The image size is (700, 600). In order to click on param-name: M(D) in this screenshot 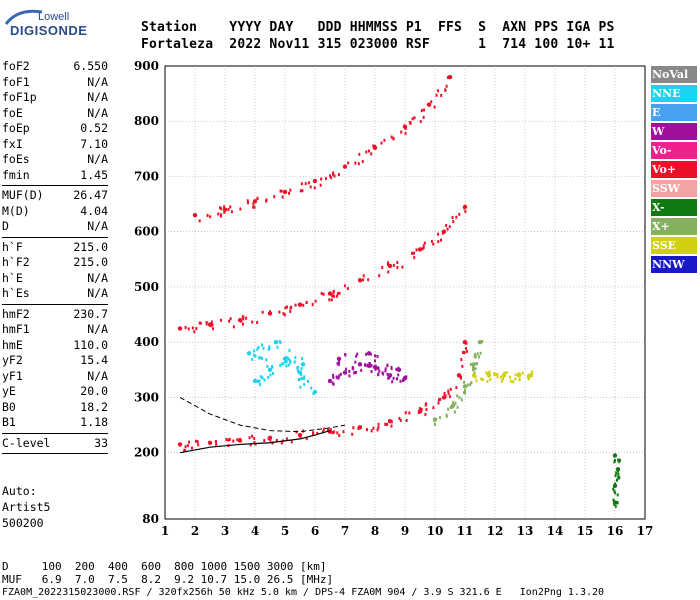, I will do `click(16, 210)`.